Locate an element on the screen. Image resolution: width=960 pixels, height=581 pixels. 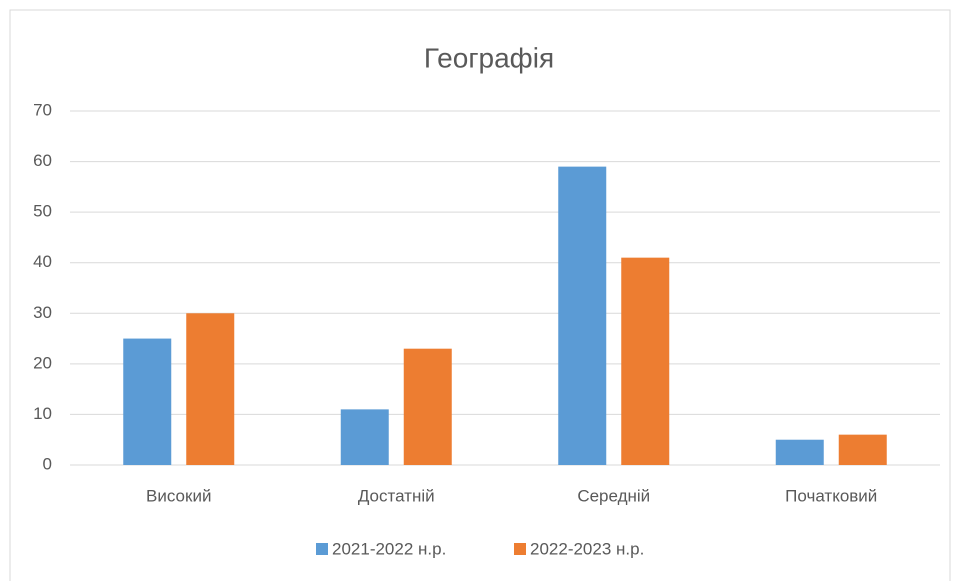
y-tick-label: 10 is located at coordinates (42, 413).